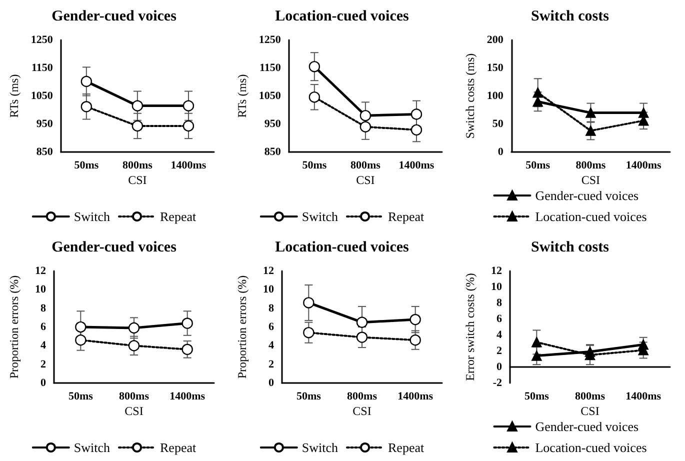  Describe the element at coordinates (498, 124) in the screenshot. I see `y-tick-label: 50` at that location.